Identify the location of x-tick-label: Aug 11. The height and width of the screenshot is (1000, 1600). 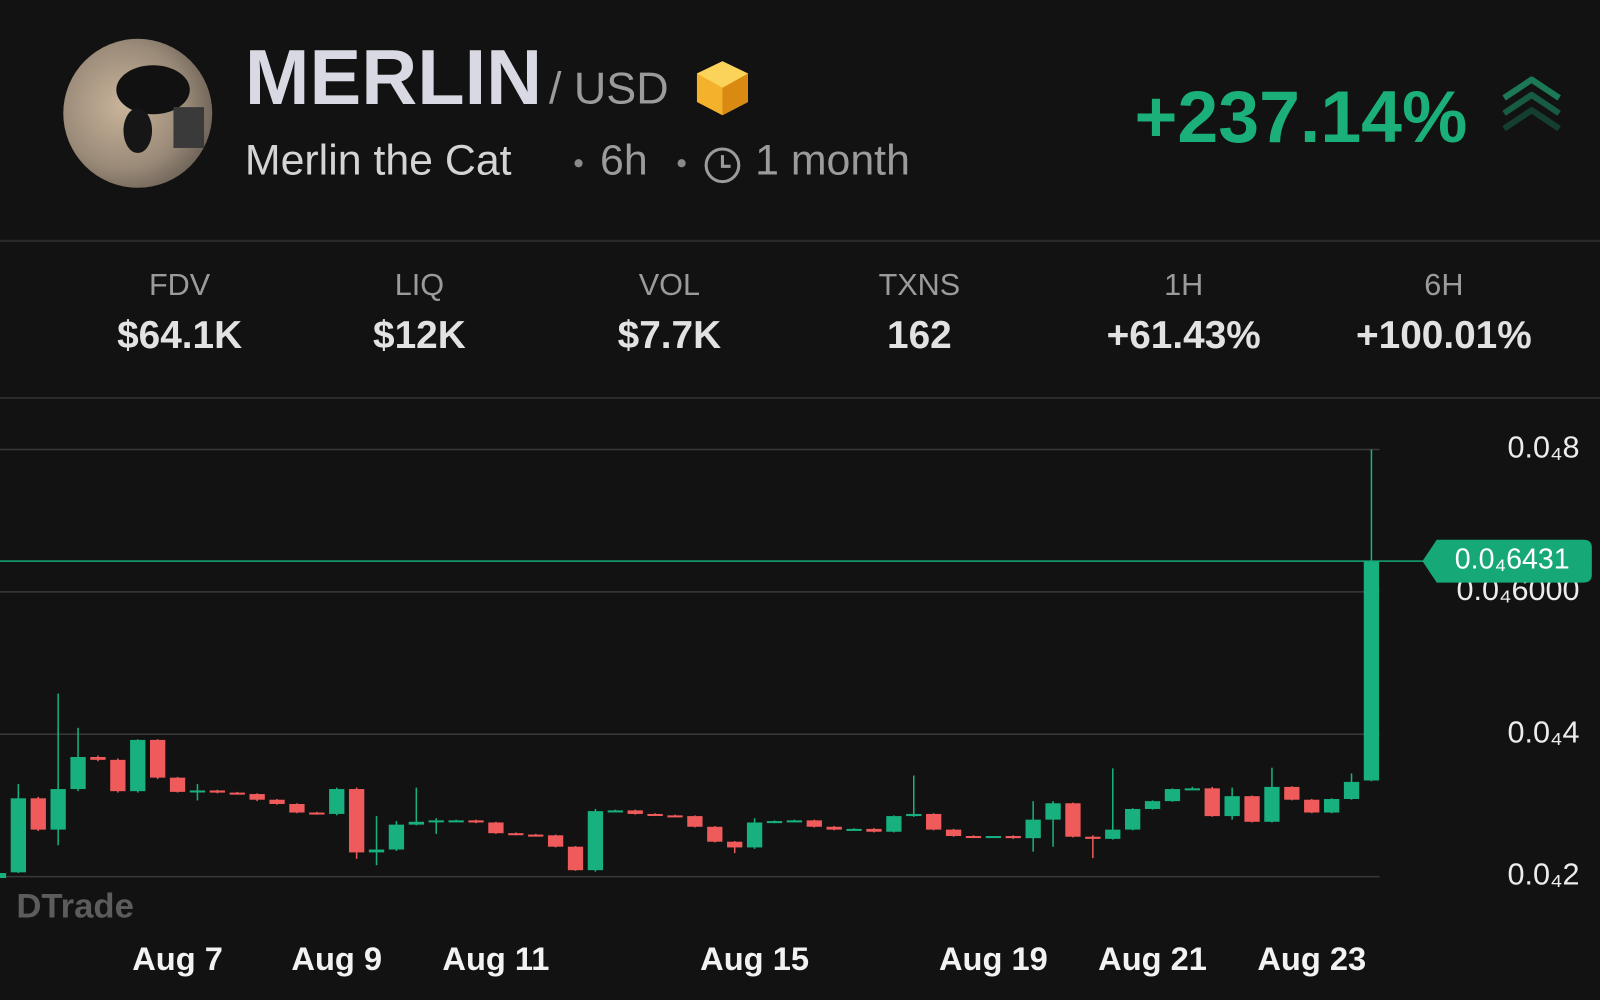
(495, 958).